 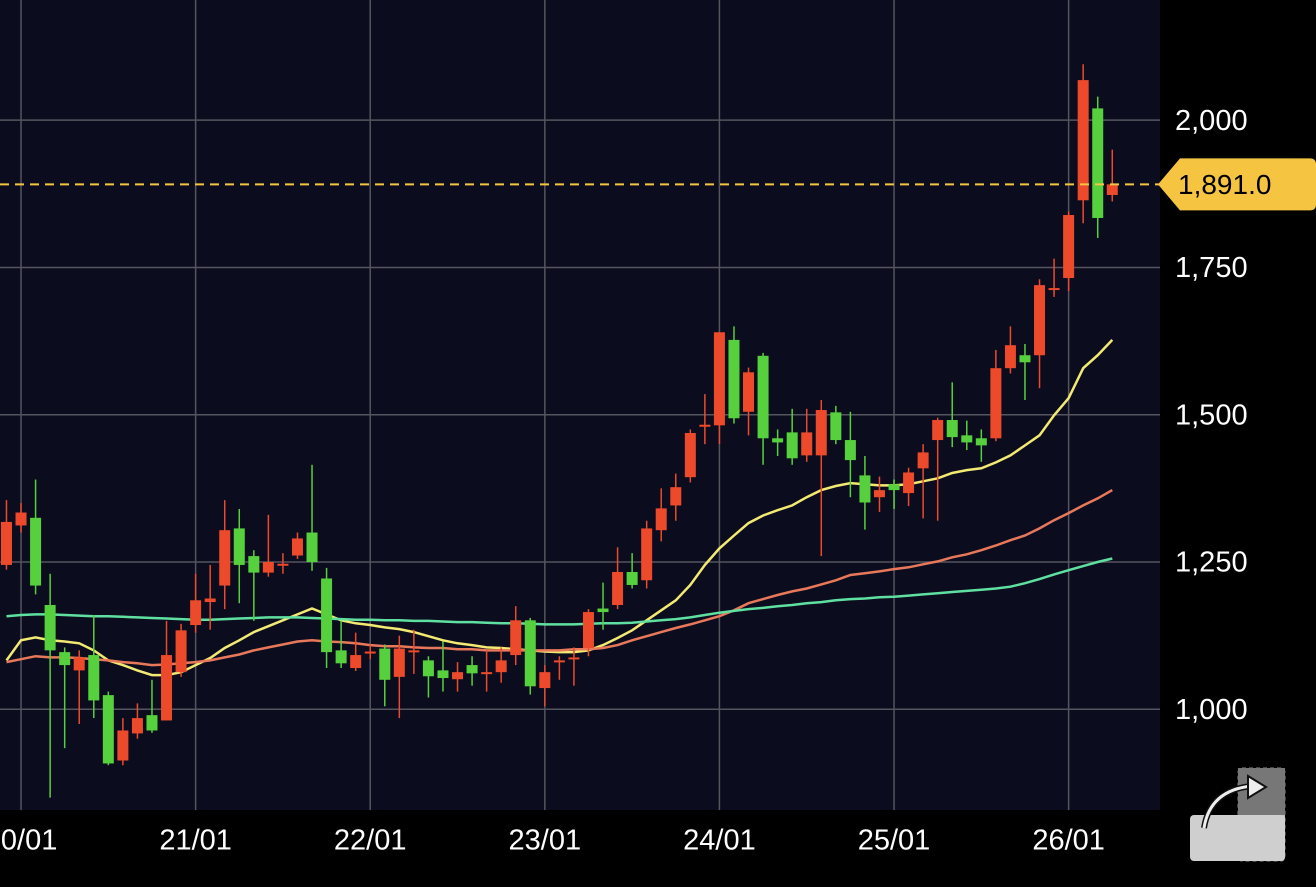 What do you see at coordinates (1211, 415) in the screenshot?
I see `y-tick-label: 1,500` at bounding box center [1211, 415].